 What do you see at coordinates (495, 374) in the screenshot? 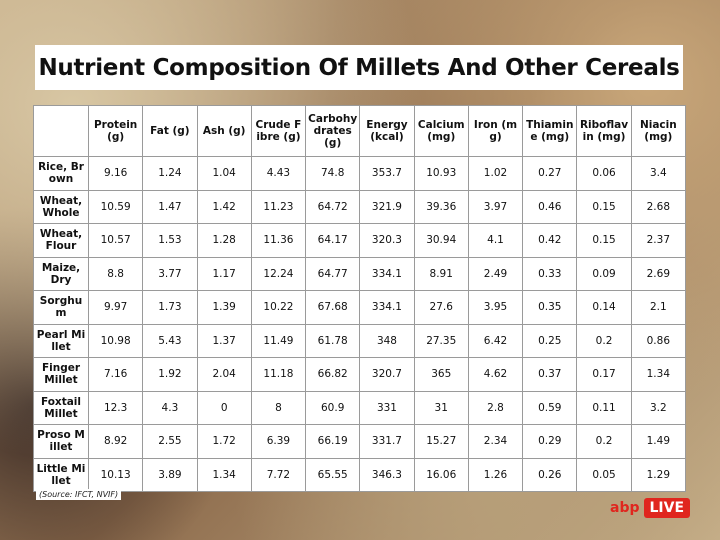
I see `table-cell: 4.62` at bounding box center [495, 374].